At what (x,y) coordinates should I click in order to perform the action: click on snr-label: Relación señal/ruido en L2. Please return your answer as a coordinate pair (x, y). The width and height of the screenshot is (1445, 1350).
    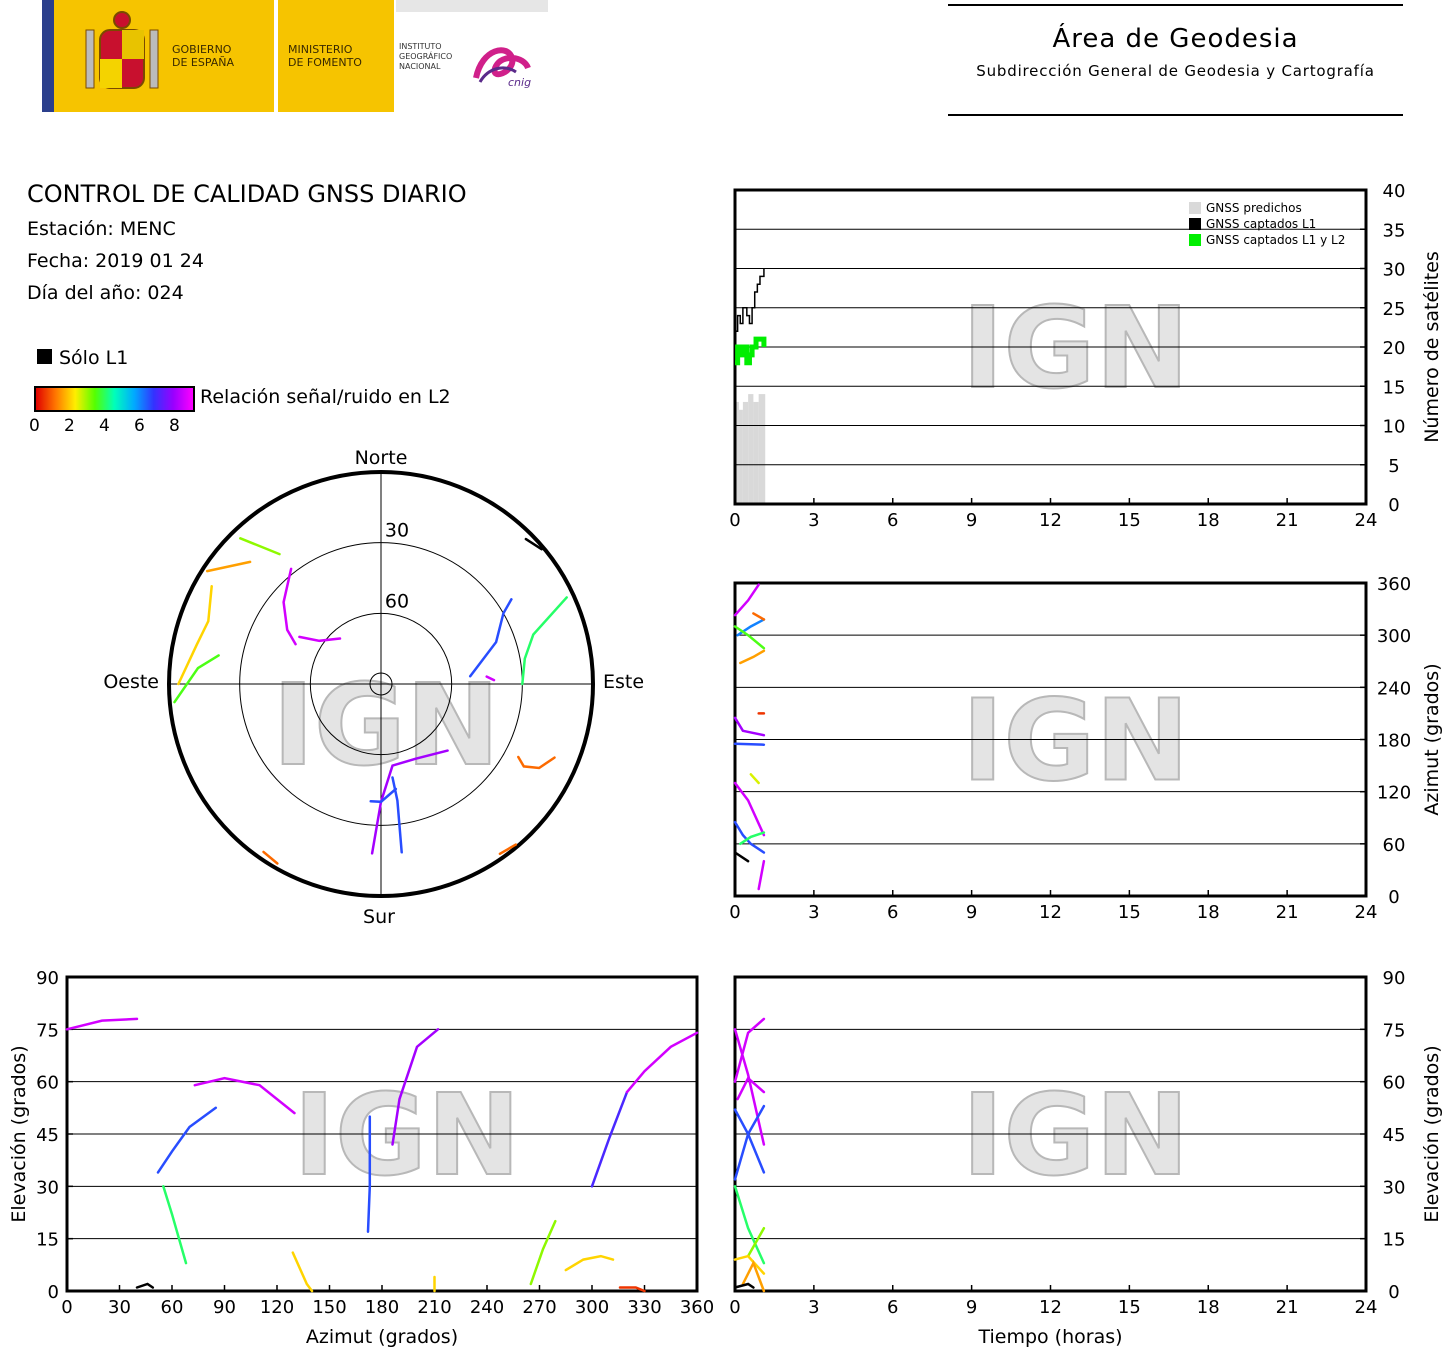
    Looking at the image, I should click on (325, 397).